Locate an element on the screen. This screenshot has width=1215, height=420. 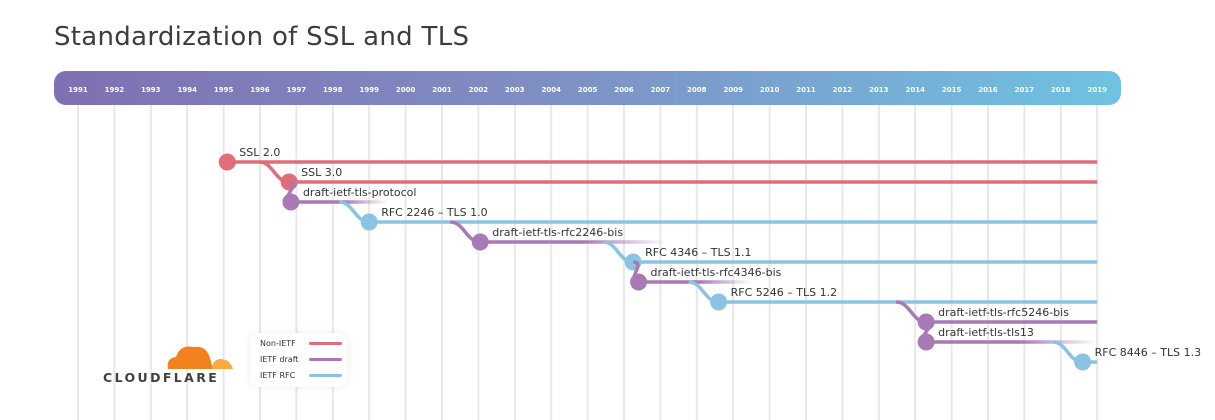
event-label: RFC 4346 – TLS 1.1 is located at coordinates (698, 252).